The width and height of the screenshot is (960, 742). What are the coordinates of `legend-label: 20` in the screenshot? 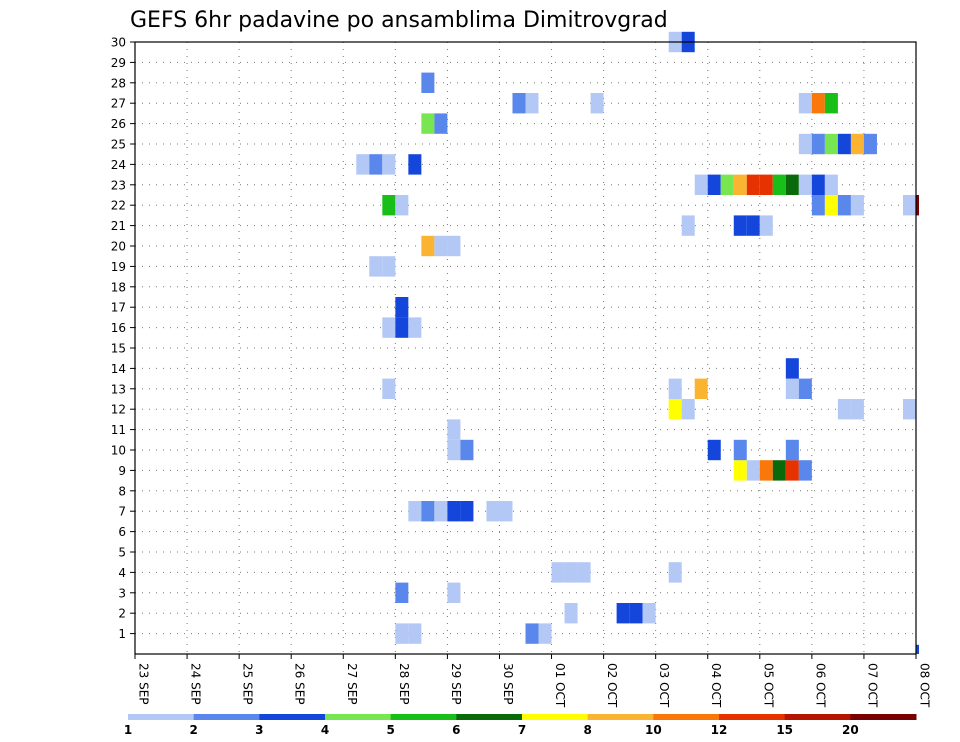 It's located at (850, 730).